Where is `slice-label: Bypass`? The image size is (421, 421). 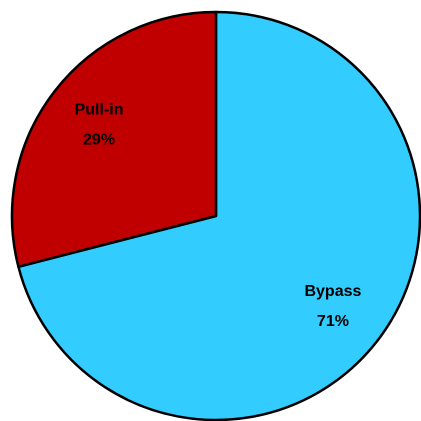
slice-label: Bypass is located at coordinates (332, 291).